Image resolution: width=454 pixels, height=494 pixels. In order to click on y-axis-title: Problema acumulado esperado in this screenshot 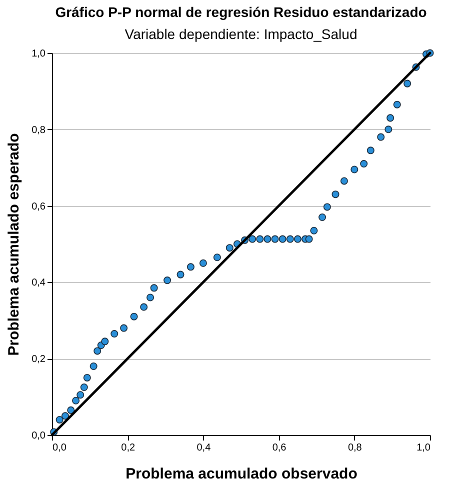, I will do `click(14, 244)`.